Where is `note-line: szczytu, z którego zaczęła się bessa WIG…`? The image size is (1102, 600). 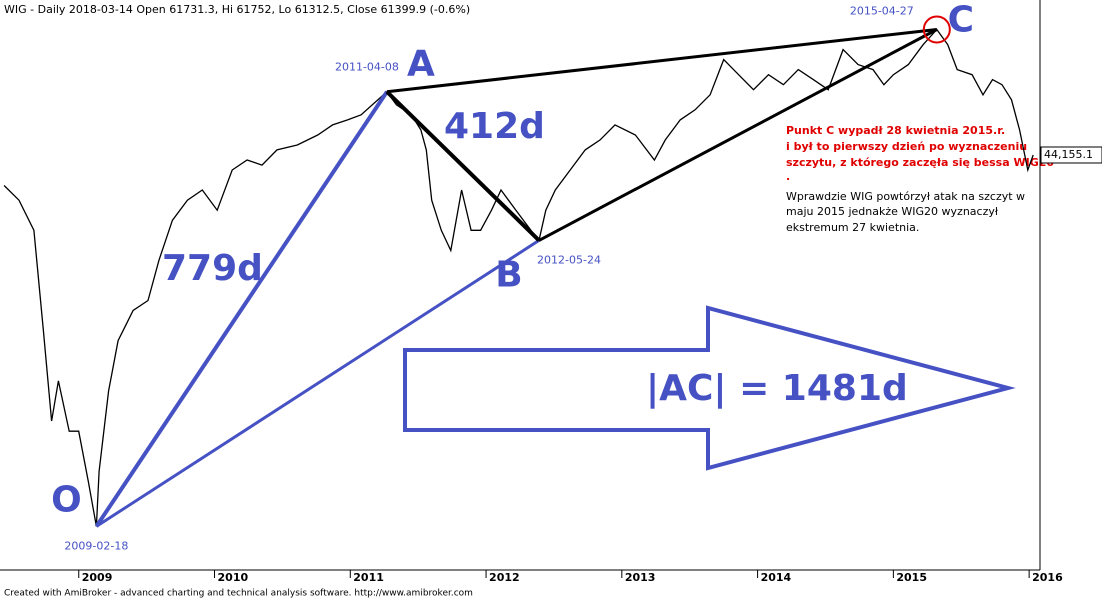
note-line: szczytu, z którego zaczęła się bessa WIG… is located at coordinates (920, 162).